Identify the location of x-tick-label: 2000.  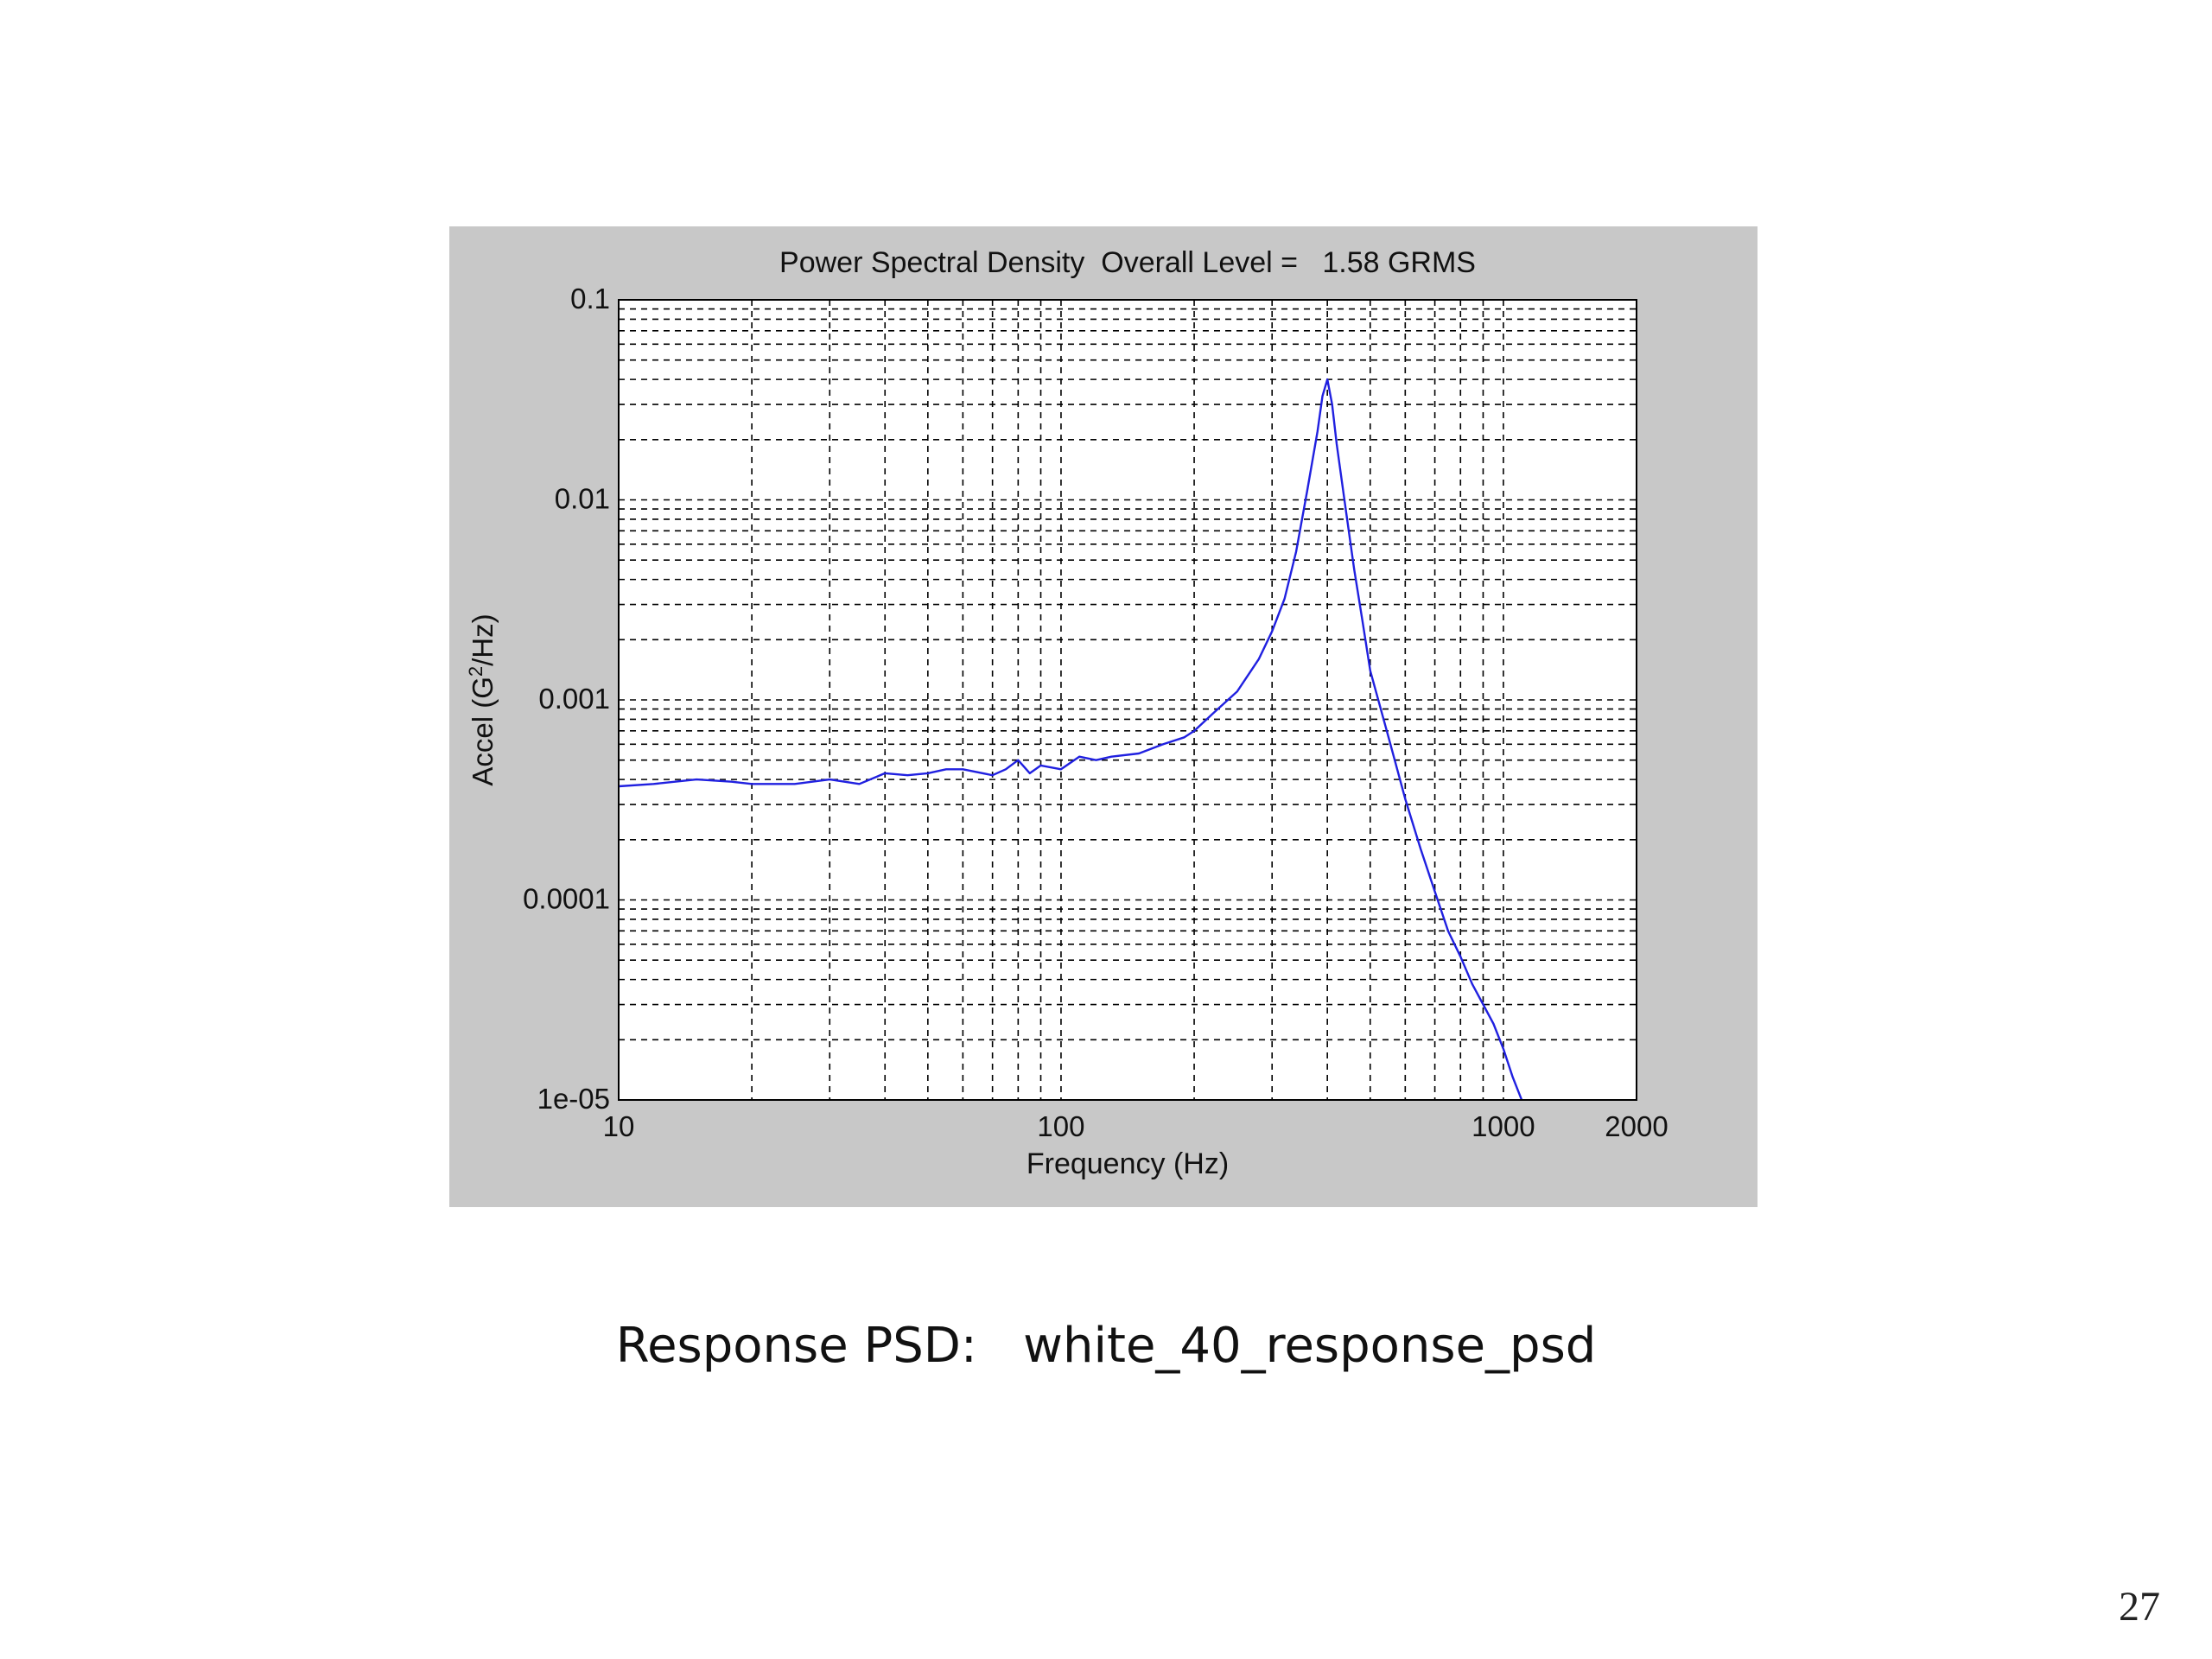
(1636, 1126).